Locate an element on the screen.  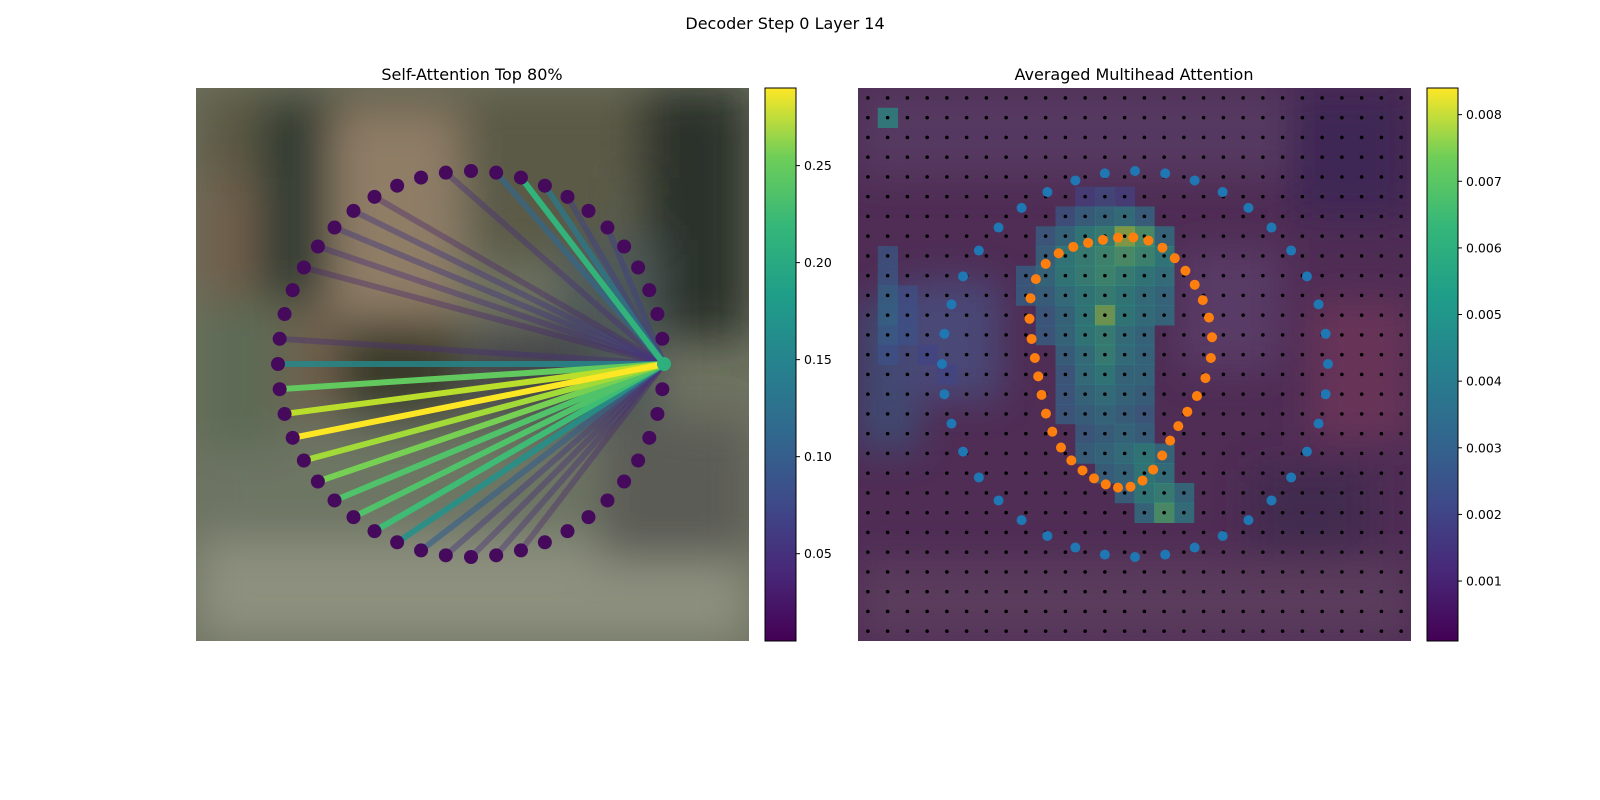
colorbar-tick-label: 0.20 is located at coordinates (818, 262).